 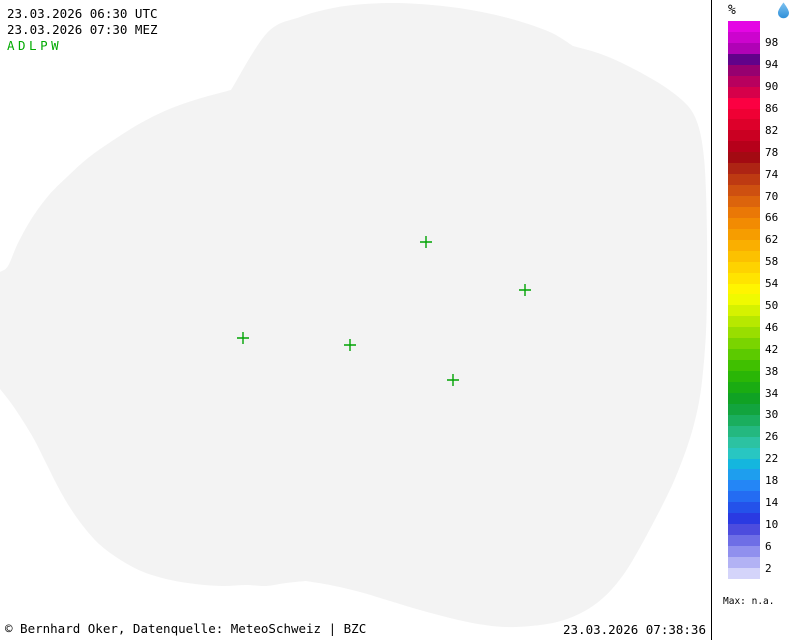 I want to click on colorbar-tick-label: 18, so click(x=772, y=480).